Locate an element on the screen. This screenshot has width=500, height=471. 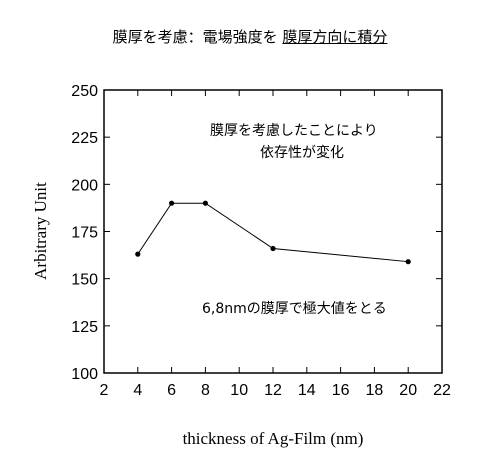
y-tick-label: 200 is located at coordinates (84, 185).